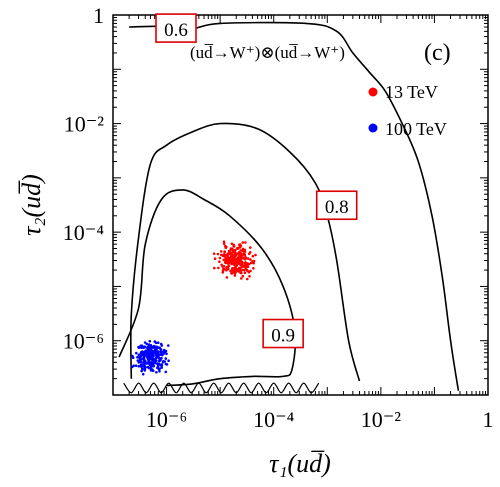  I want to click on x-axis-label: τ₁(ud̅), so click(300, 463).